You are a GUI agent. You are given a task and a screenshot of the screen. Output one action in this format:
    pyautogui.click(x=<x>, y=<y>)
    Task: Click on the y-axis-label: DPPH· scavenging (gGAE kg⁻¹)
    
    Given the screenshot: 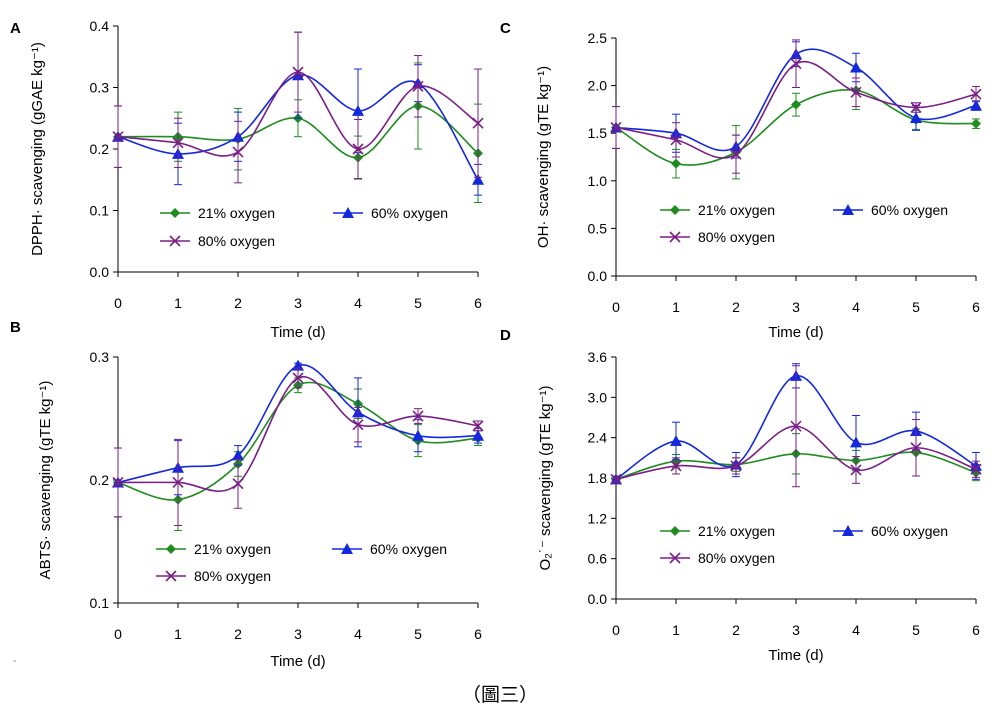 What is the action you would take?
    pyautogui.click(x=37, y=149)
    